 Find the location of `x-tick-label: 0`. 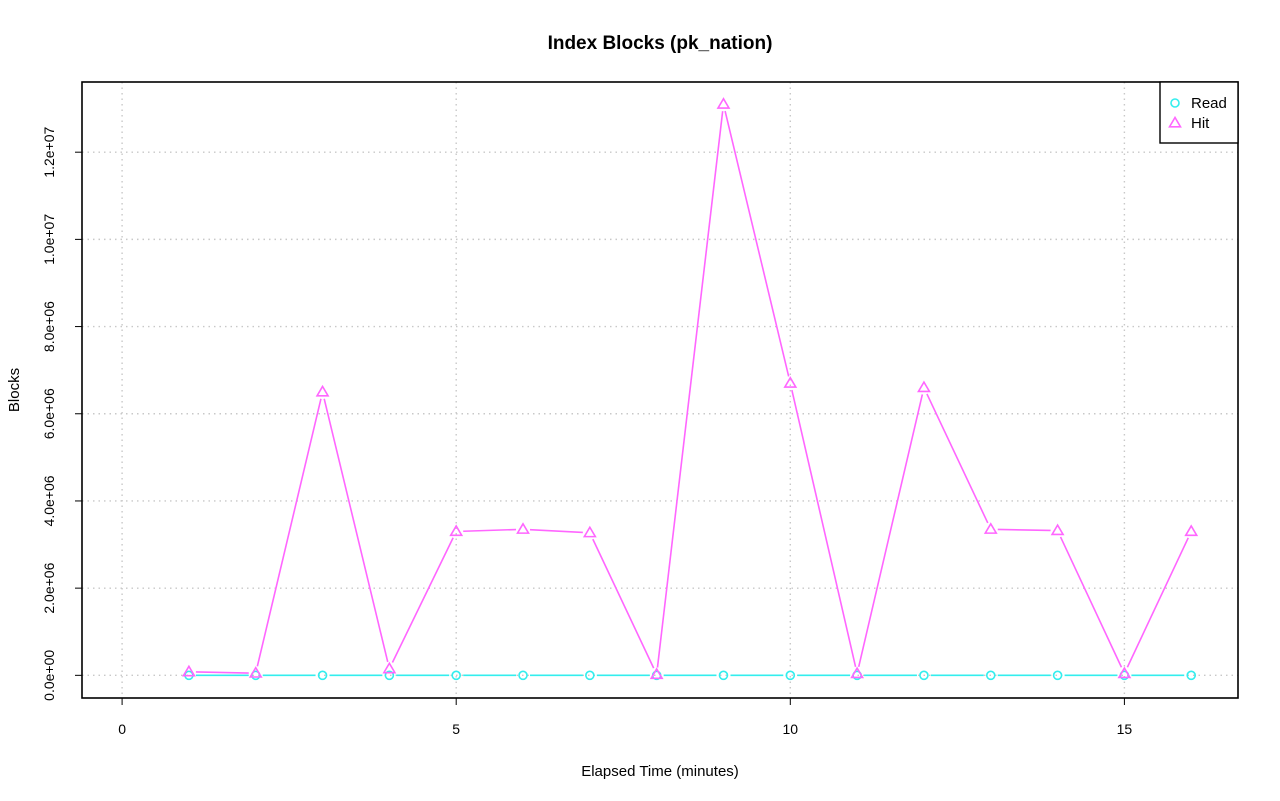

x-tick-label: 0 is located at coordinates (122, 729).